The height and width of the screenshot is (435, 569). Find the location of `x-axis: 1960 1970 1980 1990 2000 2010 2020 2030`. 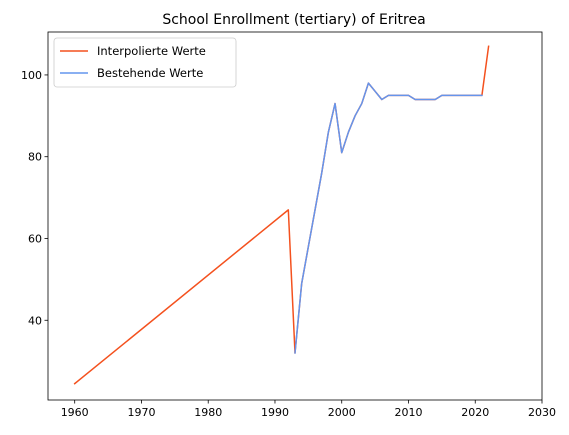

x-axis: 1960 1970 1980 1990 2000 2010 2020 2030 is located at coordinates (308, 409).